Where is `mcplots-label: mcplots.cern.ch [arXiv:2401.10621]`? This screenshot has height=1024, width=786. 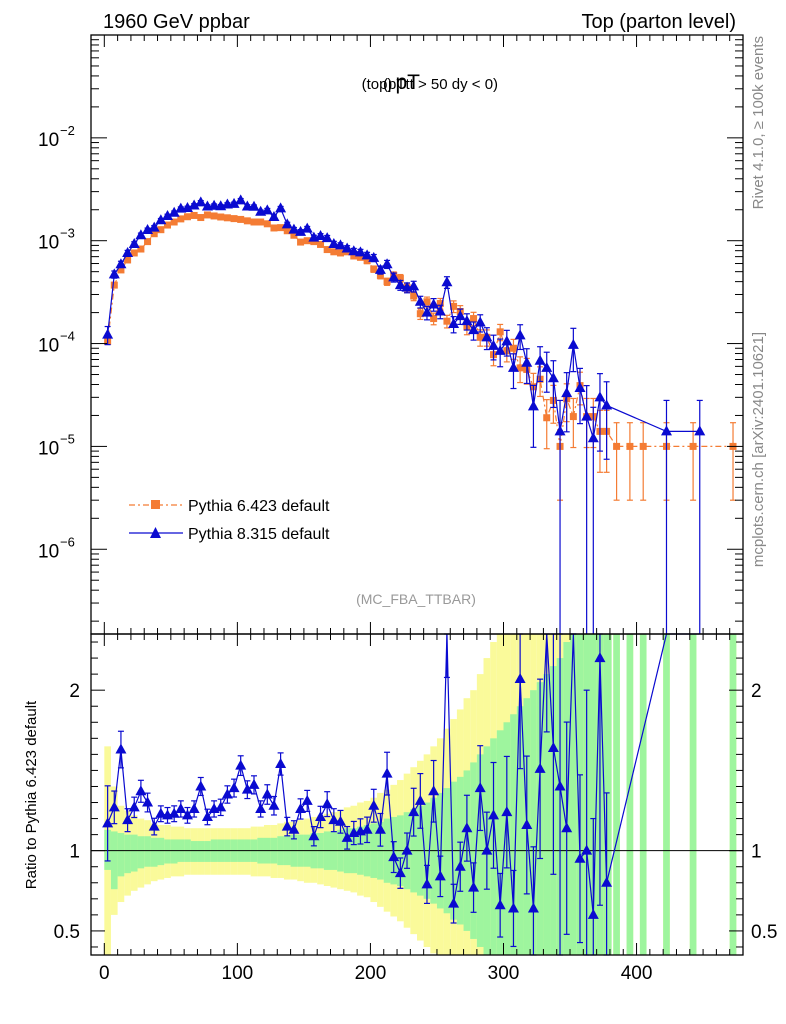 mcplots-label: mcplots.cern.ch [arXiv:2401.10621] is located at coordinates (758, 449).